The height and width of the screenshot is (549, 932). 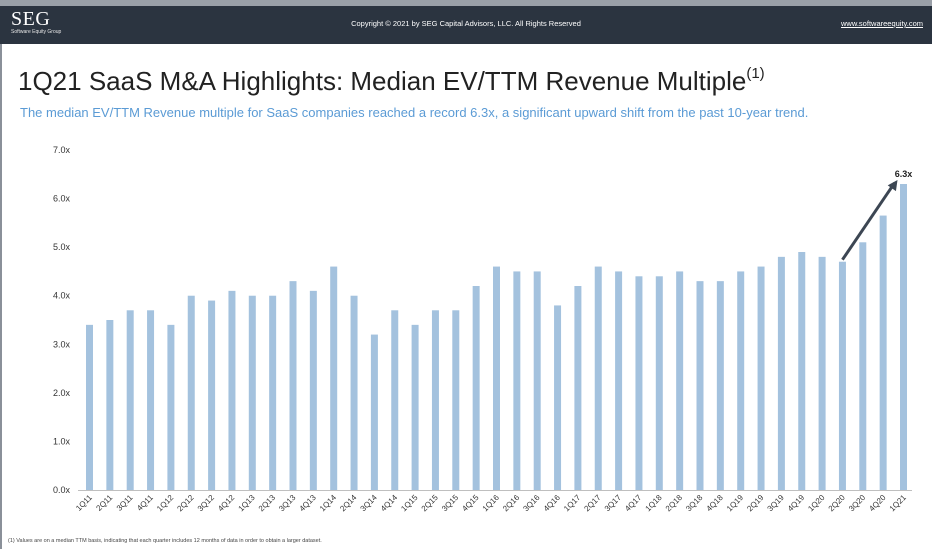 What do you see at coordinates (592, 503) in the screenshot?
I see `x-tick-label: 2Q17` at bounding box center [592, 503].